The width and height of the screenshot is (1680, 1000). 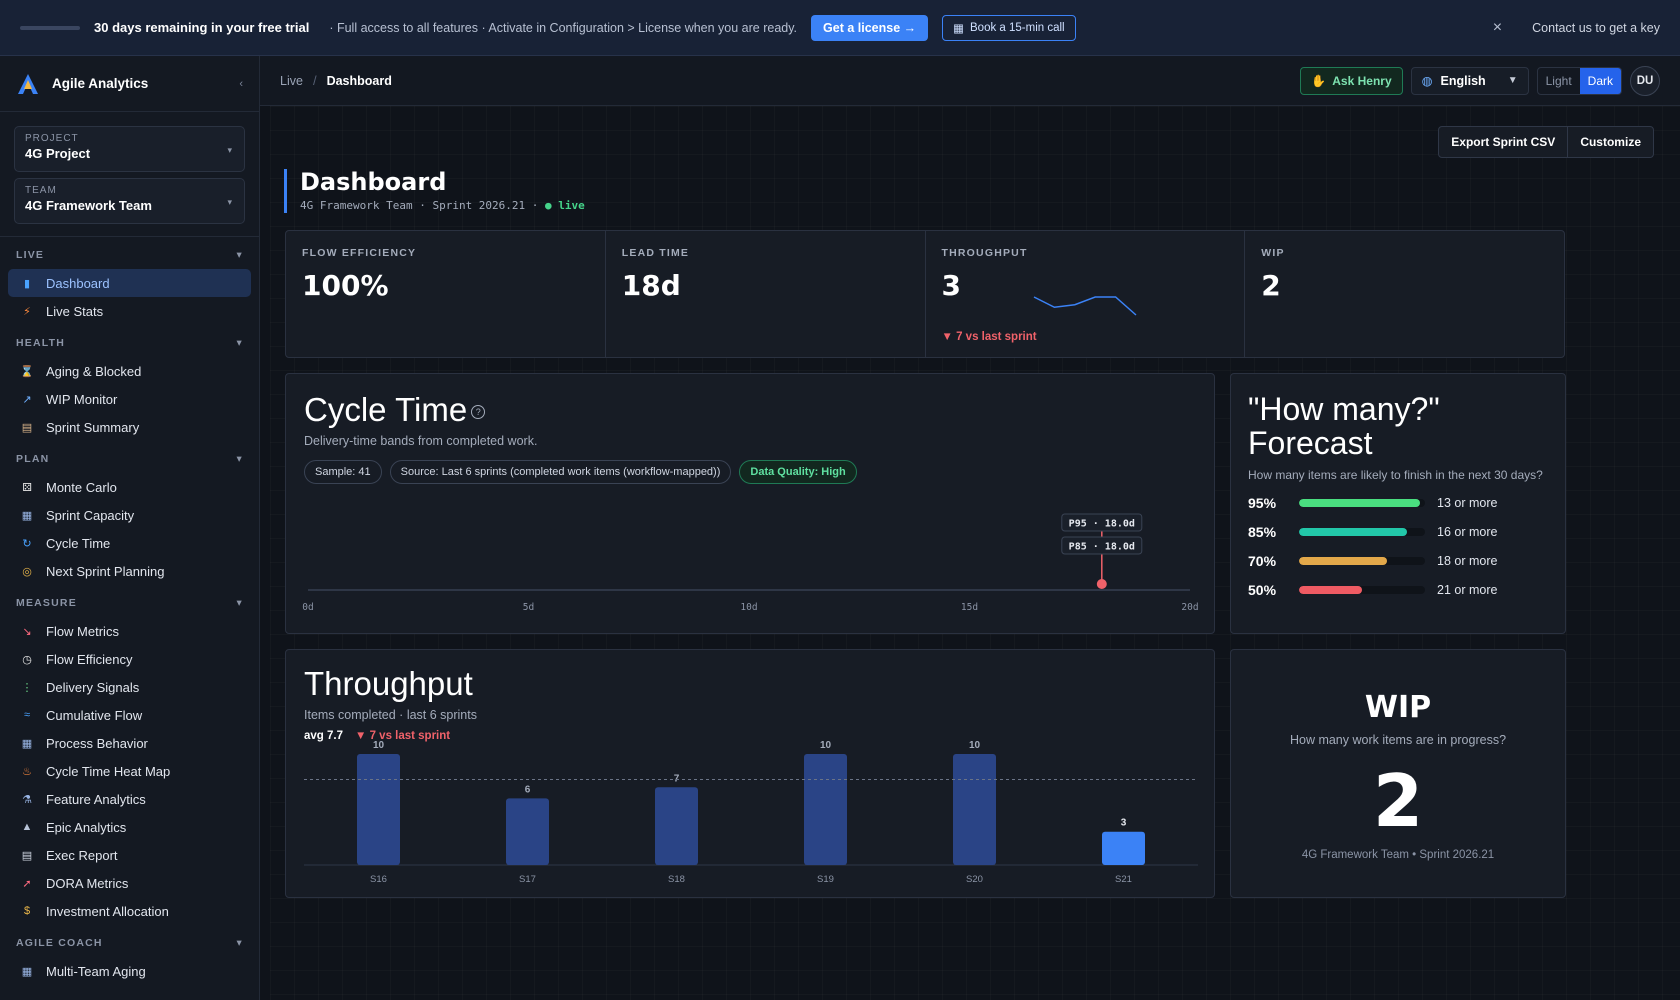 I want to click on project-selector: PROJECT 4G Project ▾, so click(x=129, y=149).